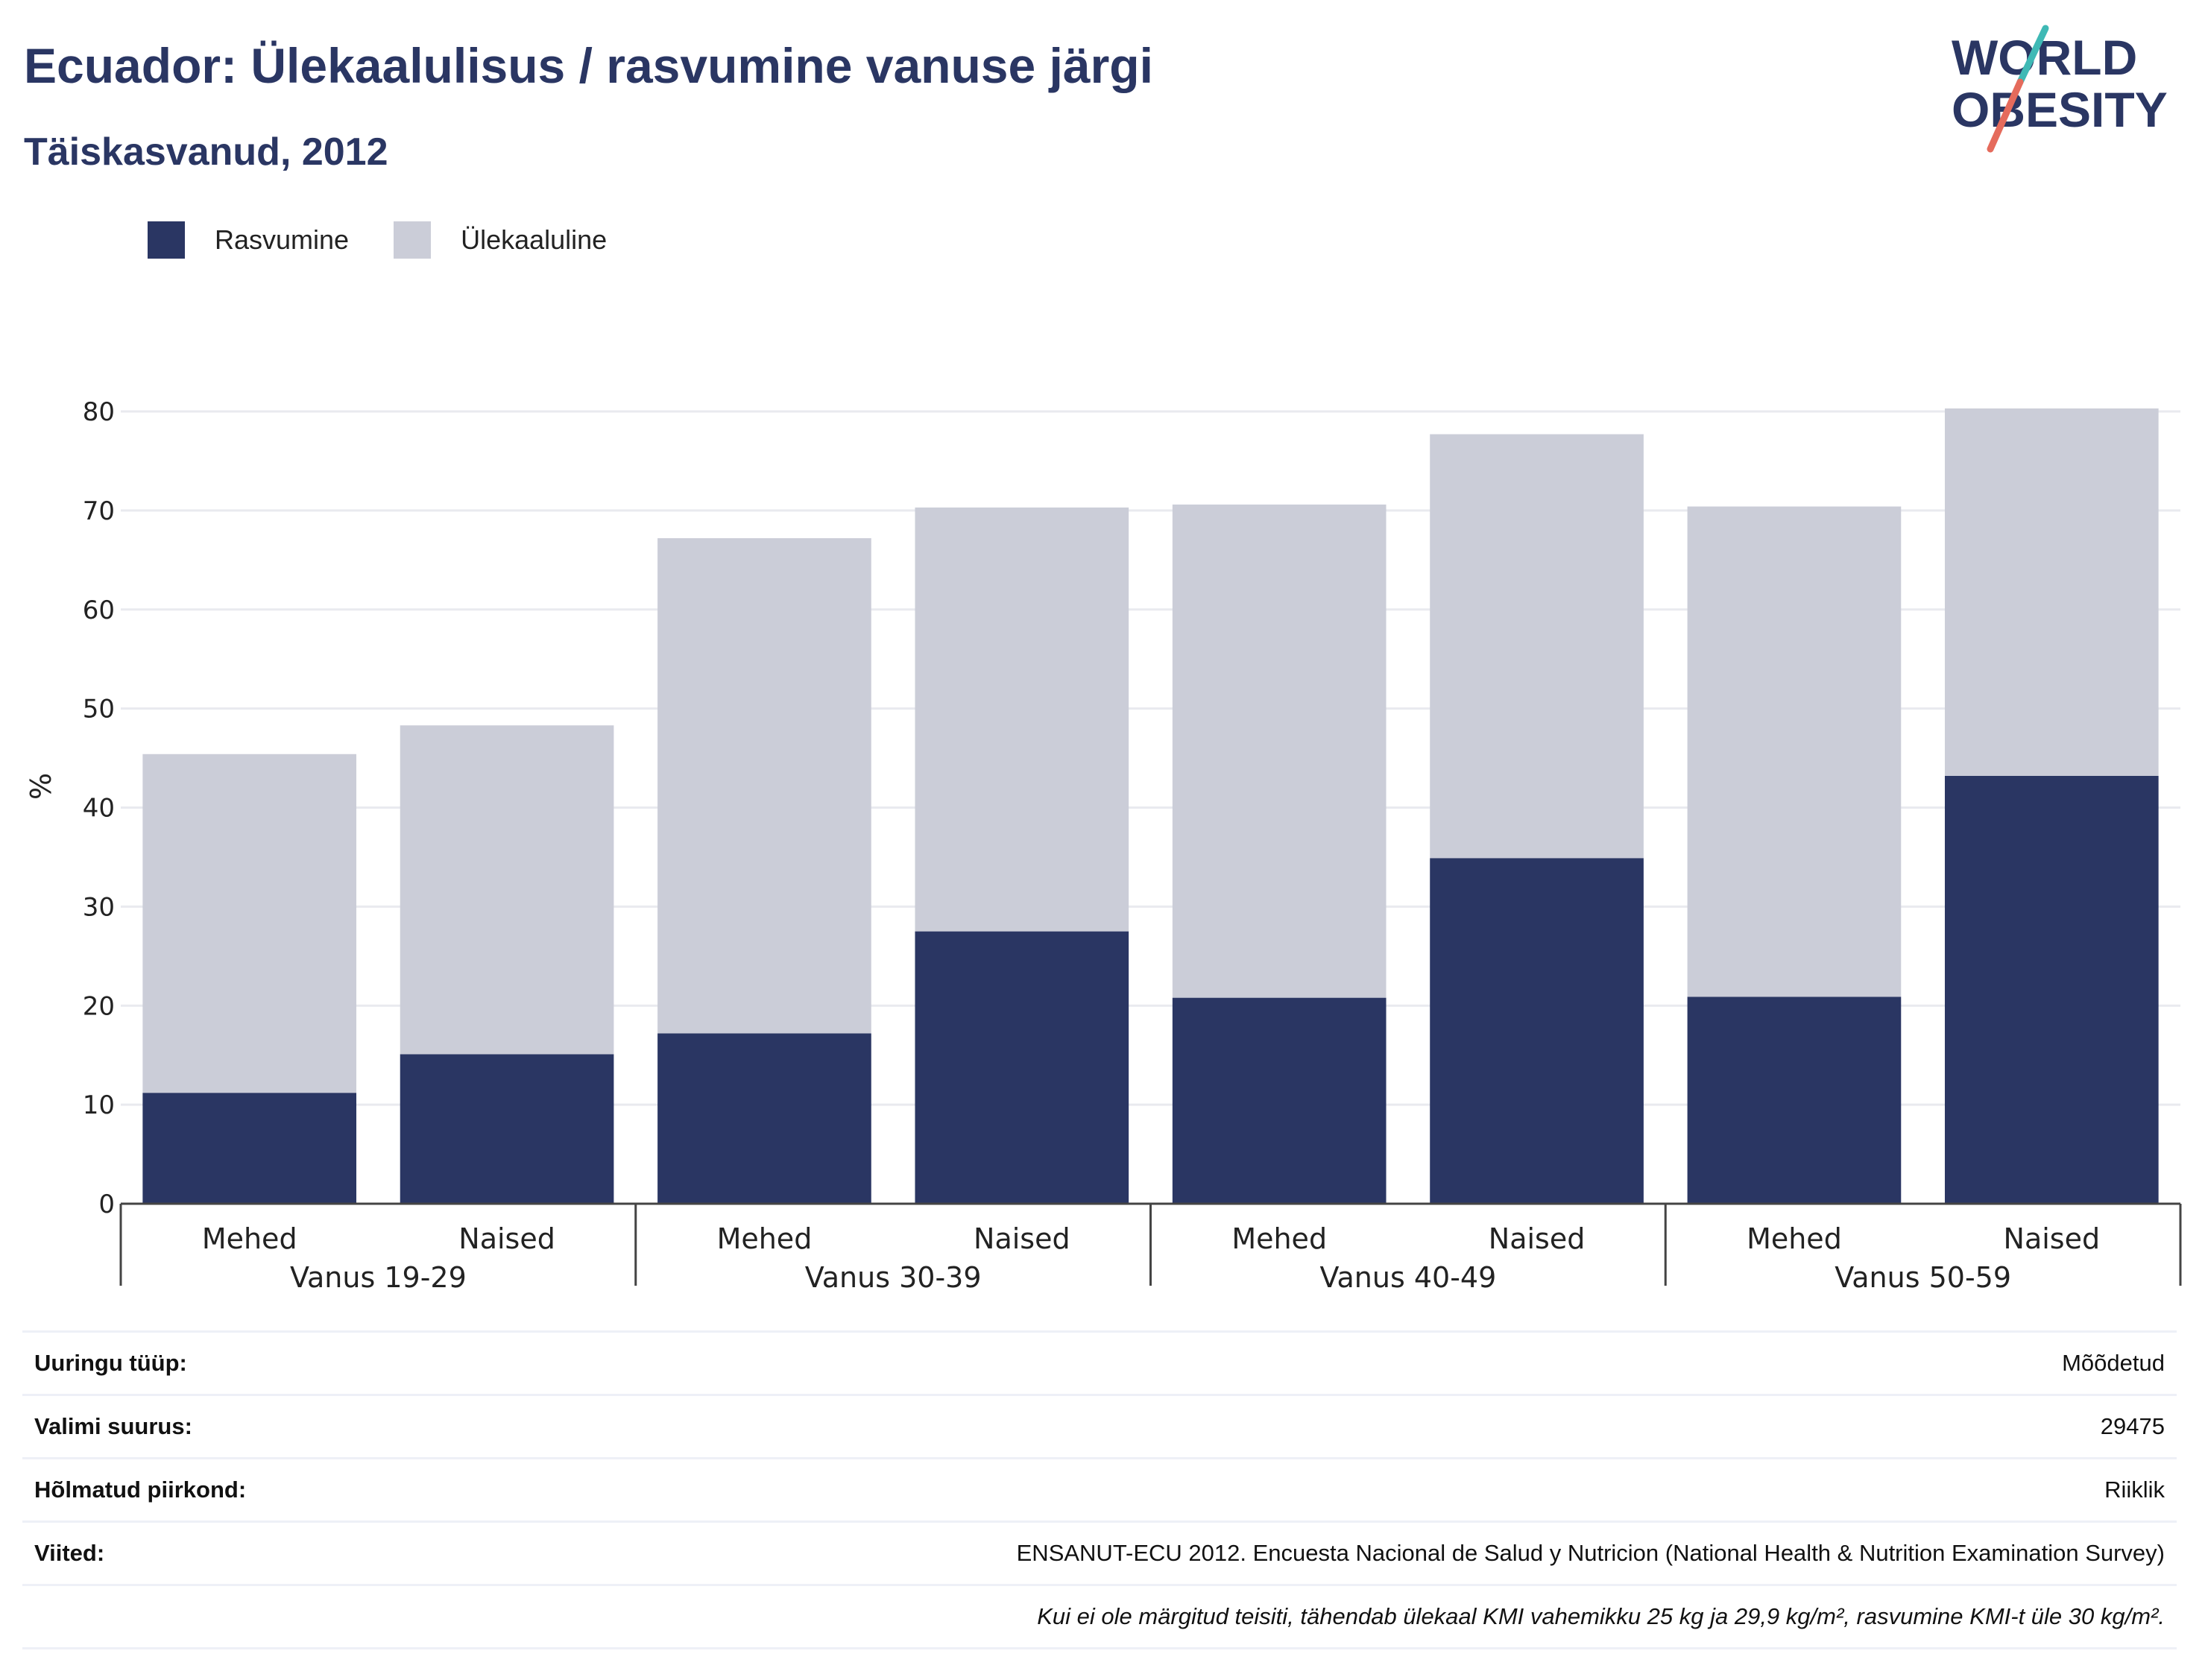 Image resolution: width=2205 pixels, height=1680 pixels. I want to click on y-tick-label: 60, so click(99, 610).